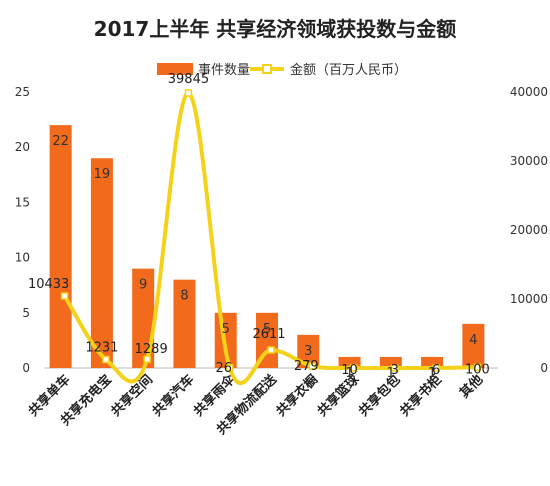 The image size is (550, 486). Describe the element at coordinates (173, 396) in the screenshot. I see `x-category-label: 共享汽车` at that location.